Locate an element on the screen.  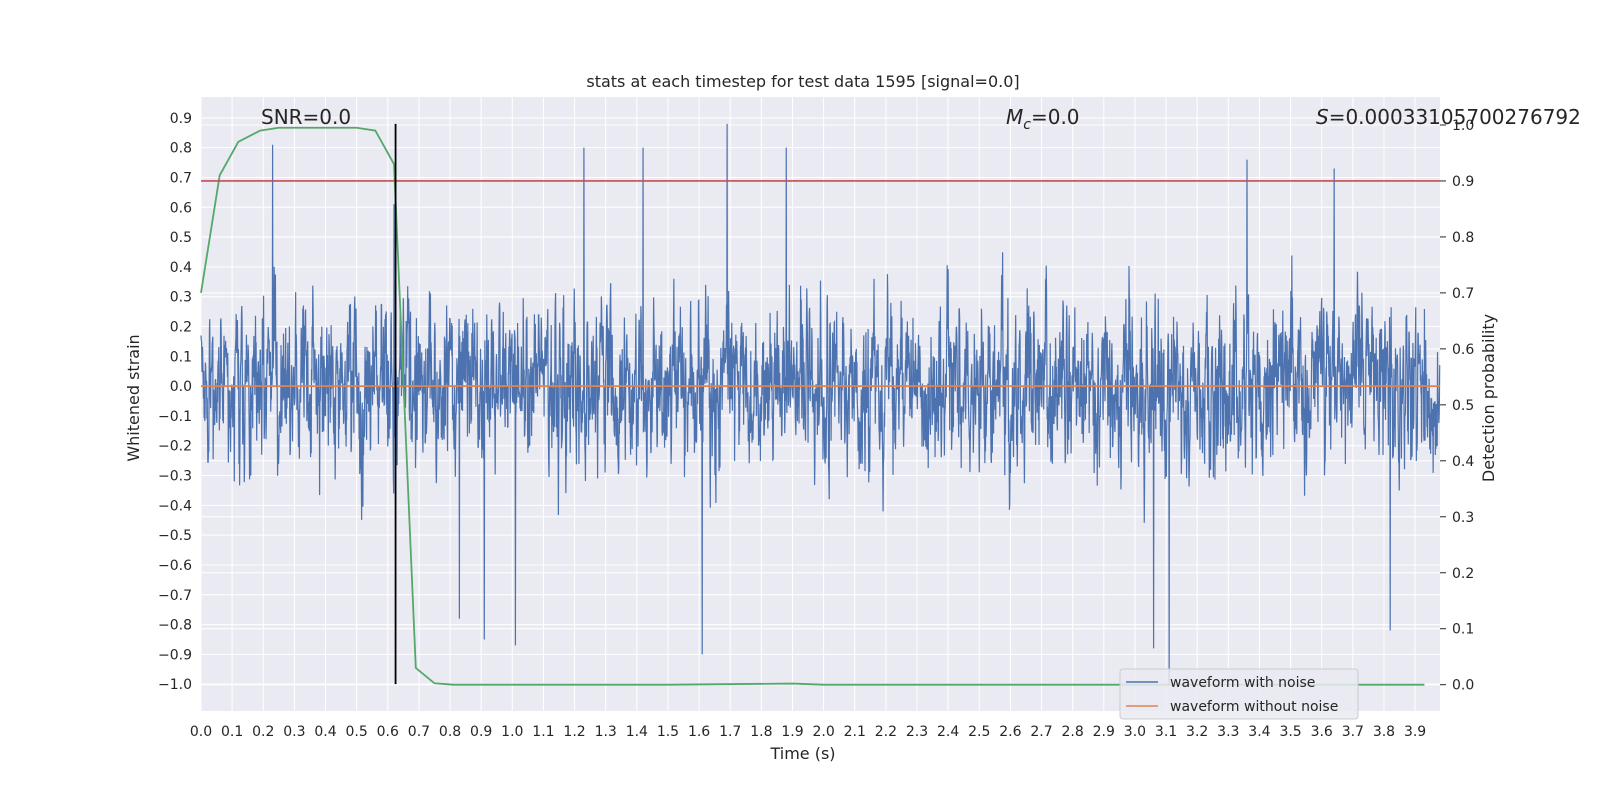
x-tick-label: 3.9 is located at coordinates (1415, 732).